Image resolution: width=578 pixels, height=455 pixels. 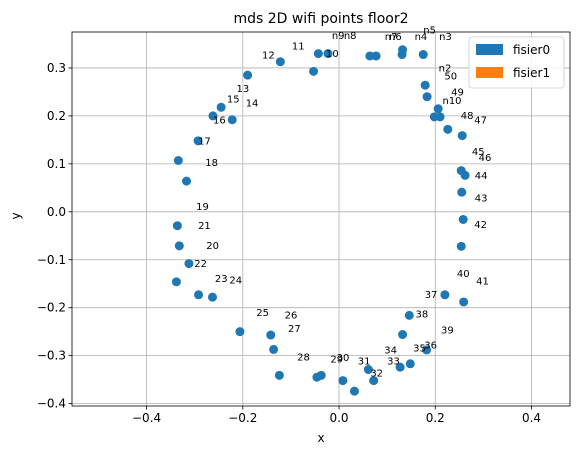 What do you see at coordinates (435, 418) in the screenshot?
I see `x-tick-label: 0.2` at bounding box center [435, 418].